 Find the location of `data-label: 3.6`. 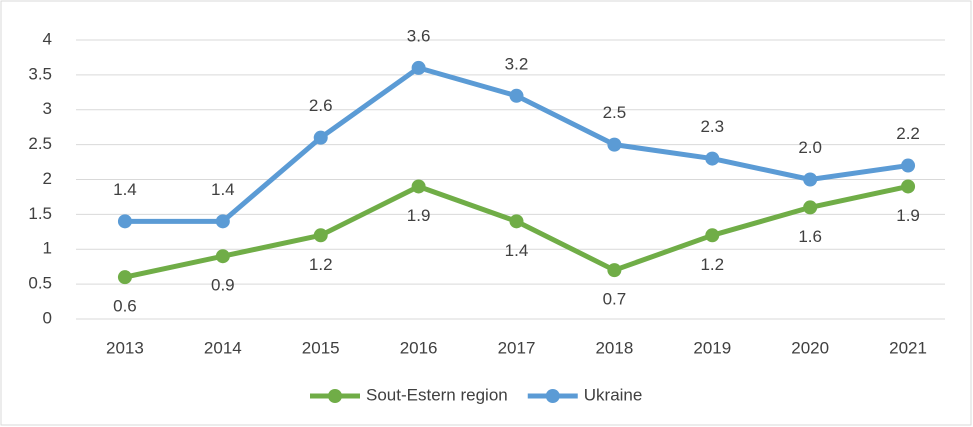

data-label: 3.6 is located at coordinates (419, 35).